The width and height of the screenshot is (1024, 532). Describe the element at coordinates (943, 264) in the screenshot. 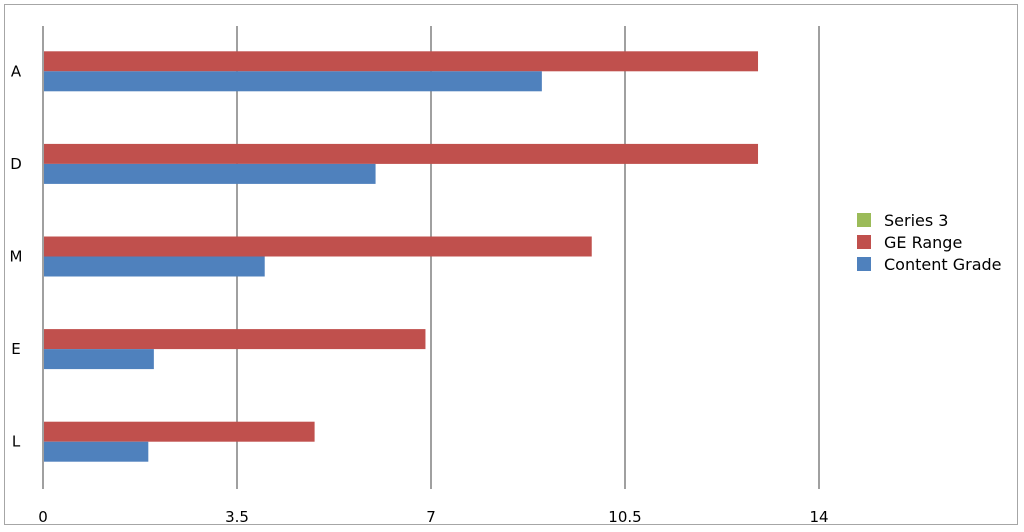

I see `legend-label: Content Grade` at that location.